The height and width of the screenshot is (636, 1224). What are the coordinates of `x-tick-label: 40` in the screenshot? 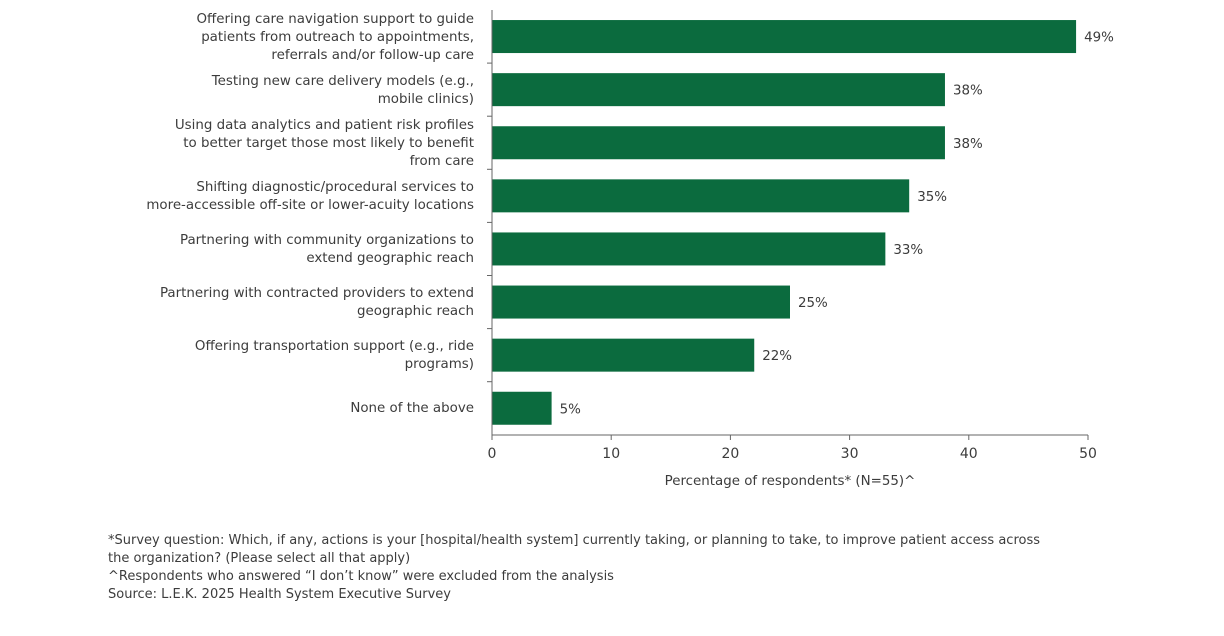 It's located at (969, 454).